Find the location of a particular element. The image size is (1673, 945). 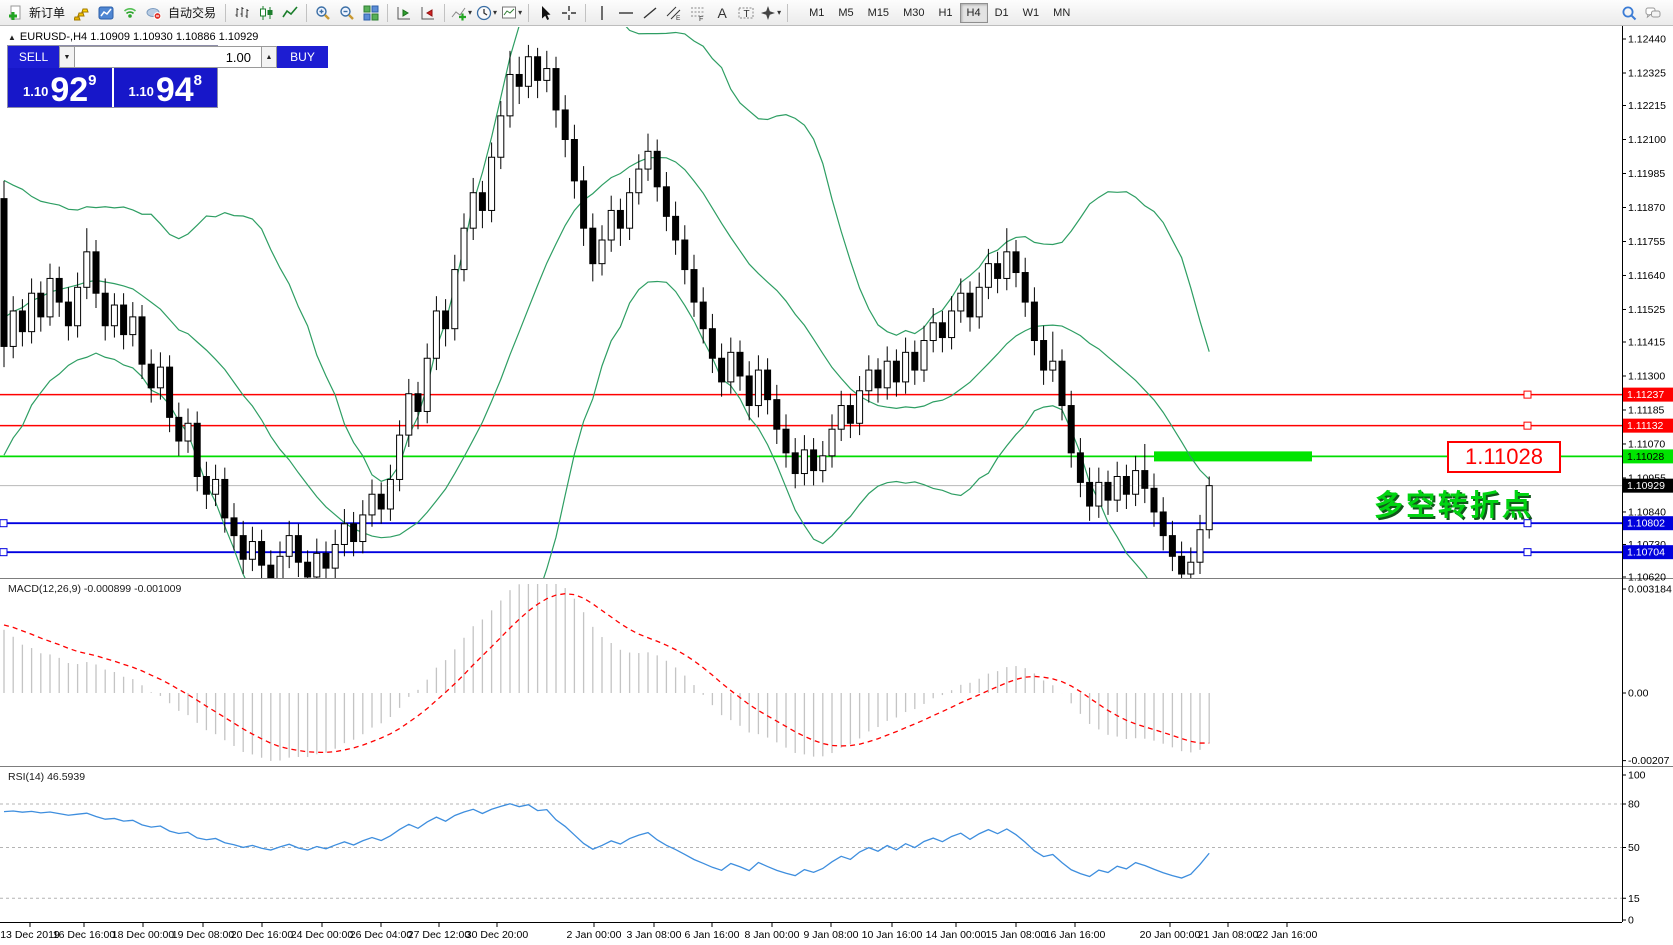

svg-text: 1.11640 is located at coordinates (1646, 276).